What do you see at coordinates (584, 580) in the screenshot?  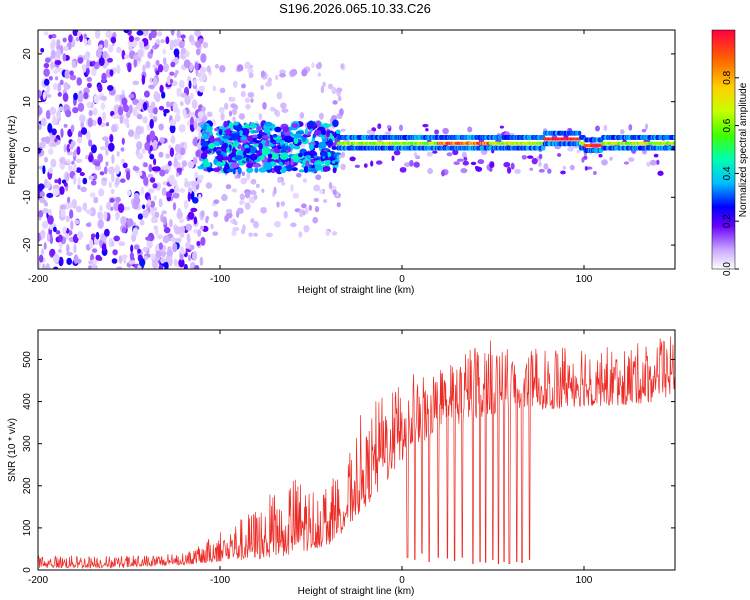 I see `x-tick-label: 100` at bounding box center [584, 580].